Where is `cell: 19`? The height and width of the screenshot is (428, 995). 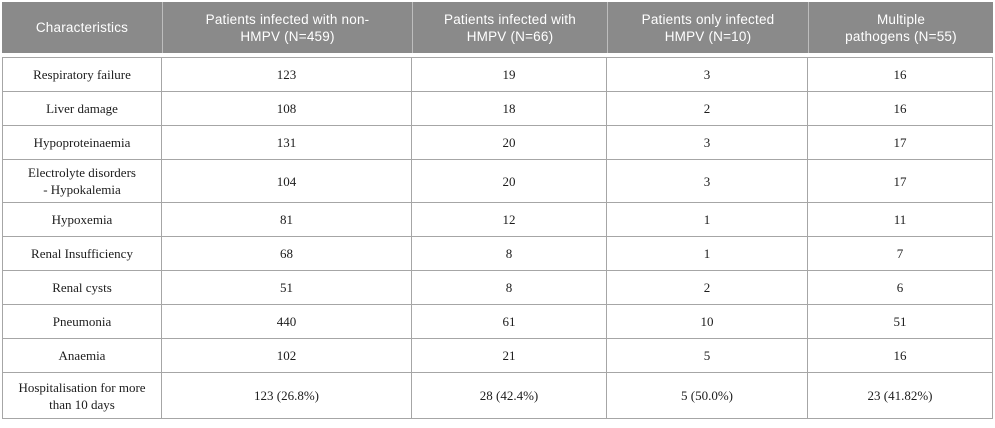 cell: 19 is located at coordinates (509, 74).